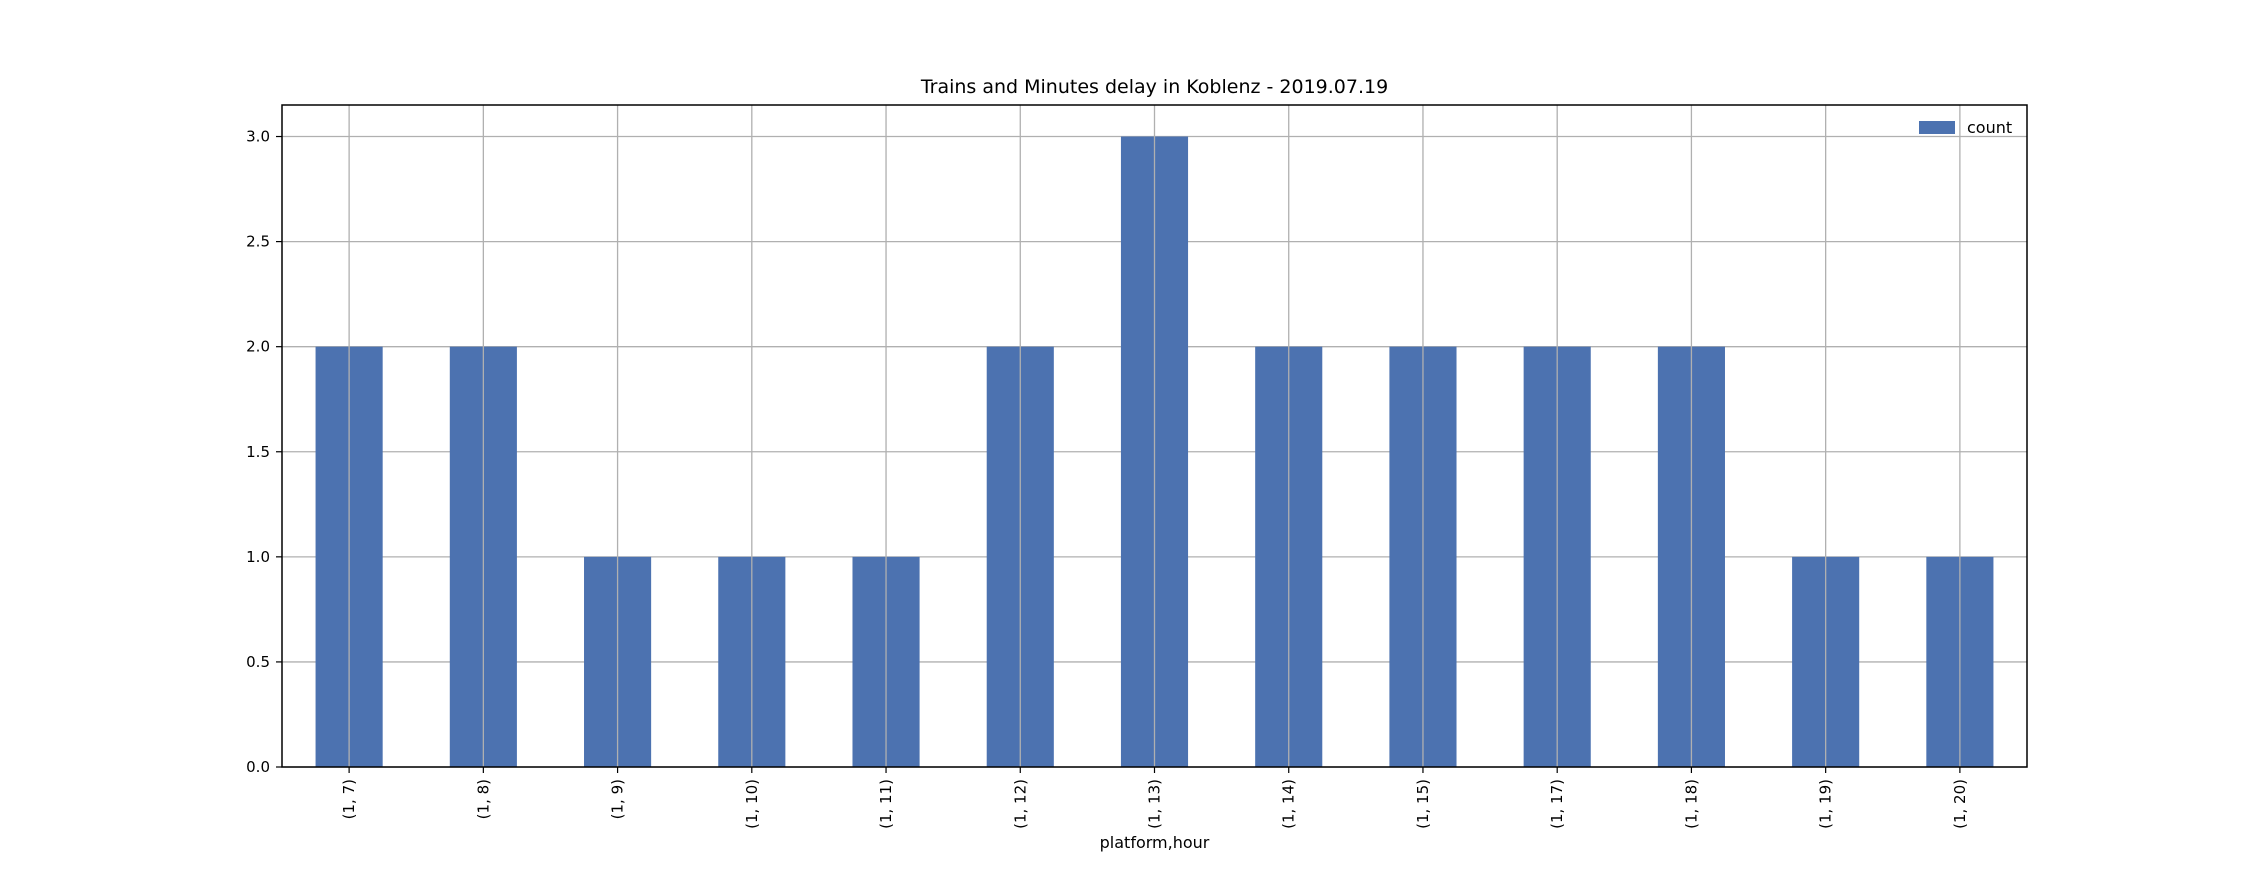  What do you see at coordinates (258, 137) in the screenshot?
I see `y-tick-label: 3.0` at bounding box center [258, 137].